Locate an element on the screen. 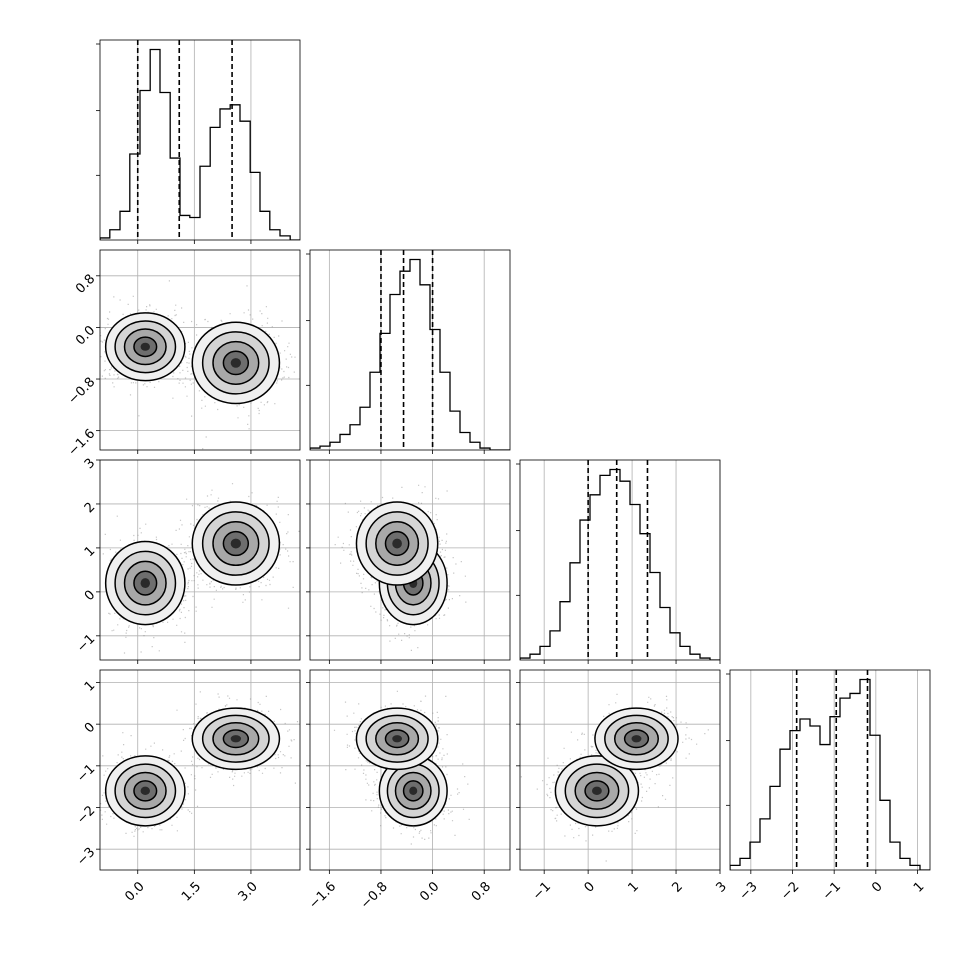  xtick-label-3-1: −2 is located at coordinates (790, 891).